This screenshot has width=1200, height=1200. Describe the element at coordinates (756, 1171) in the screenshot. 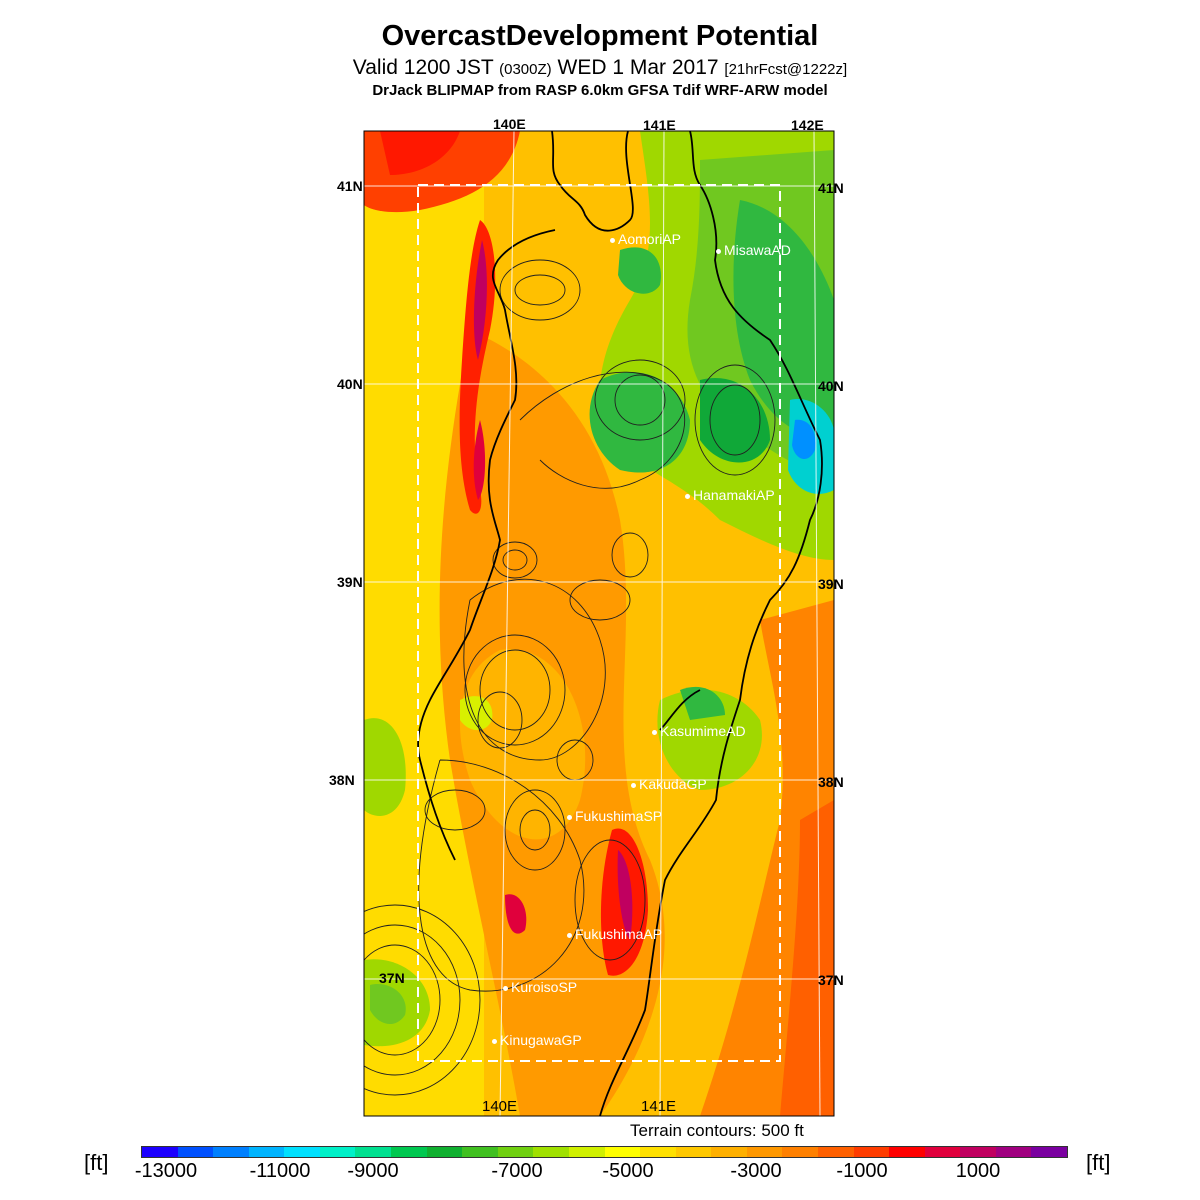

I see `colorbar-tick: -3000` at that location.